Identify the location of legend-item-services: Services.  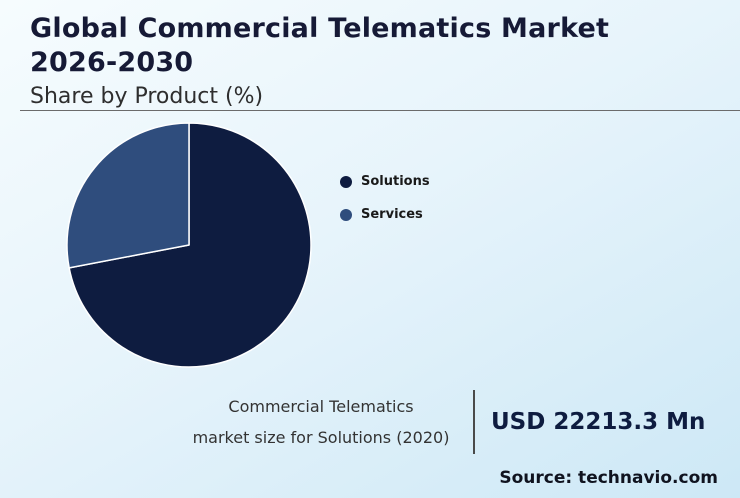
(385, 214).